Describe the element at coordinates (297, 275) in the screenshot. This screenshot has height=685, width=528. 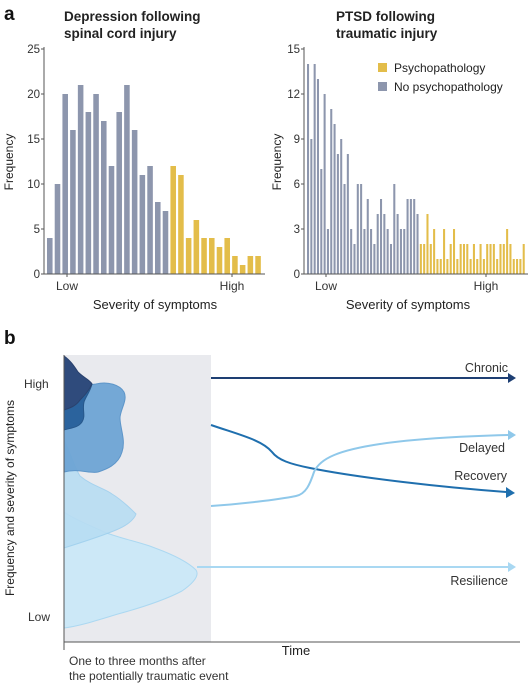
I see `chart-b-ytick-label: 0` at that location.